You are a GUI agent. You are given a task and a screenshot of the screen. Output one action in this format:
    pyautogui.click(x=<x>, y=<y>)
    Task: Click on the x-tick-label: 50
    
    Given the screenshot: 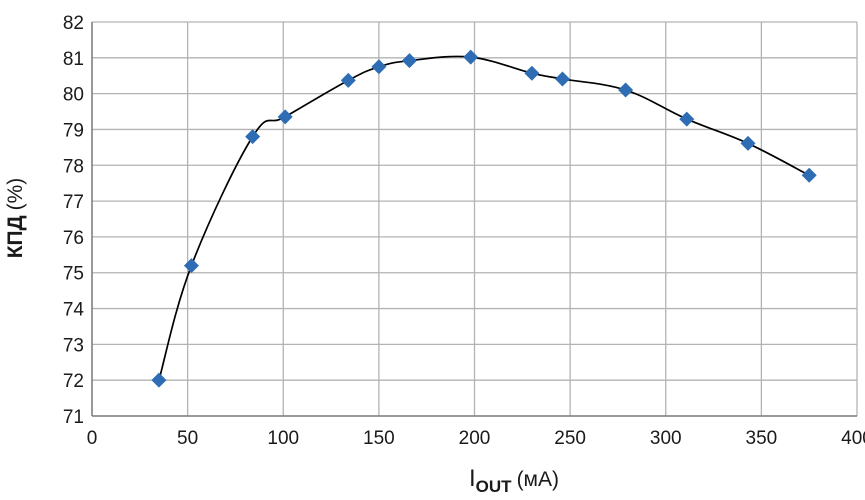 What is the action you would take?
    pyautogui.click(x=187, y=438)
    